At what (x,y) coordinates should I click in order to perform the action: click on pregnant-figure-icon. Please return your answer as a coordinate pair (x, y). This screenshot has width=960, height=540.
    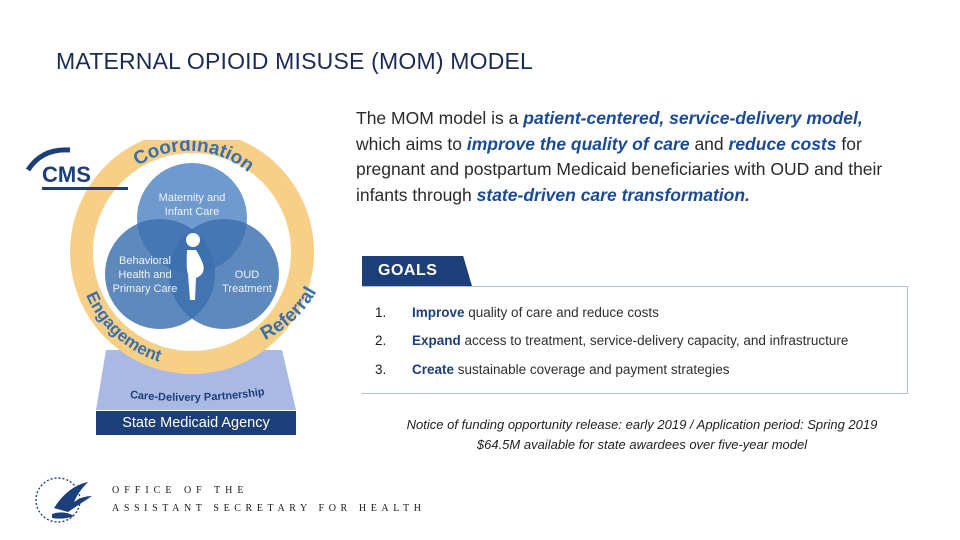
    Looking at the image, I should click on (195, 266).